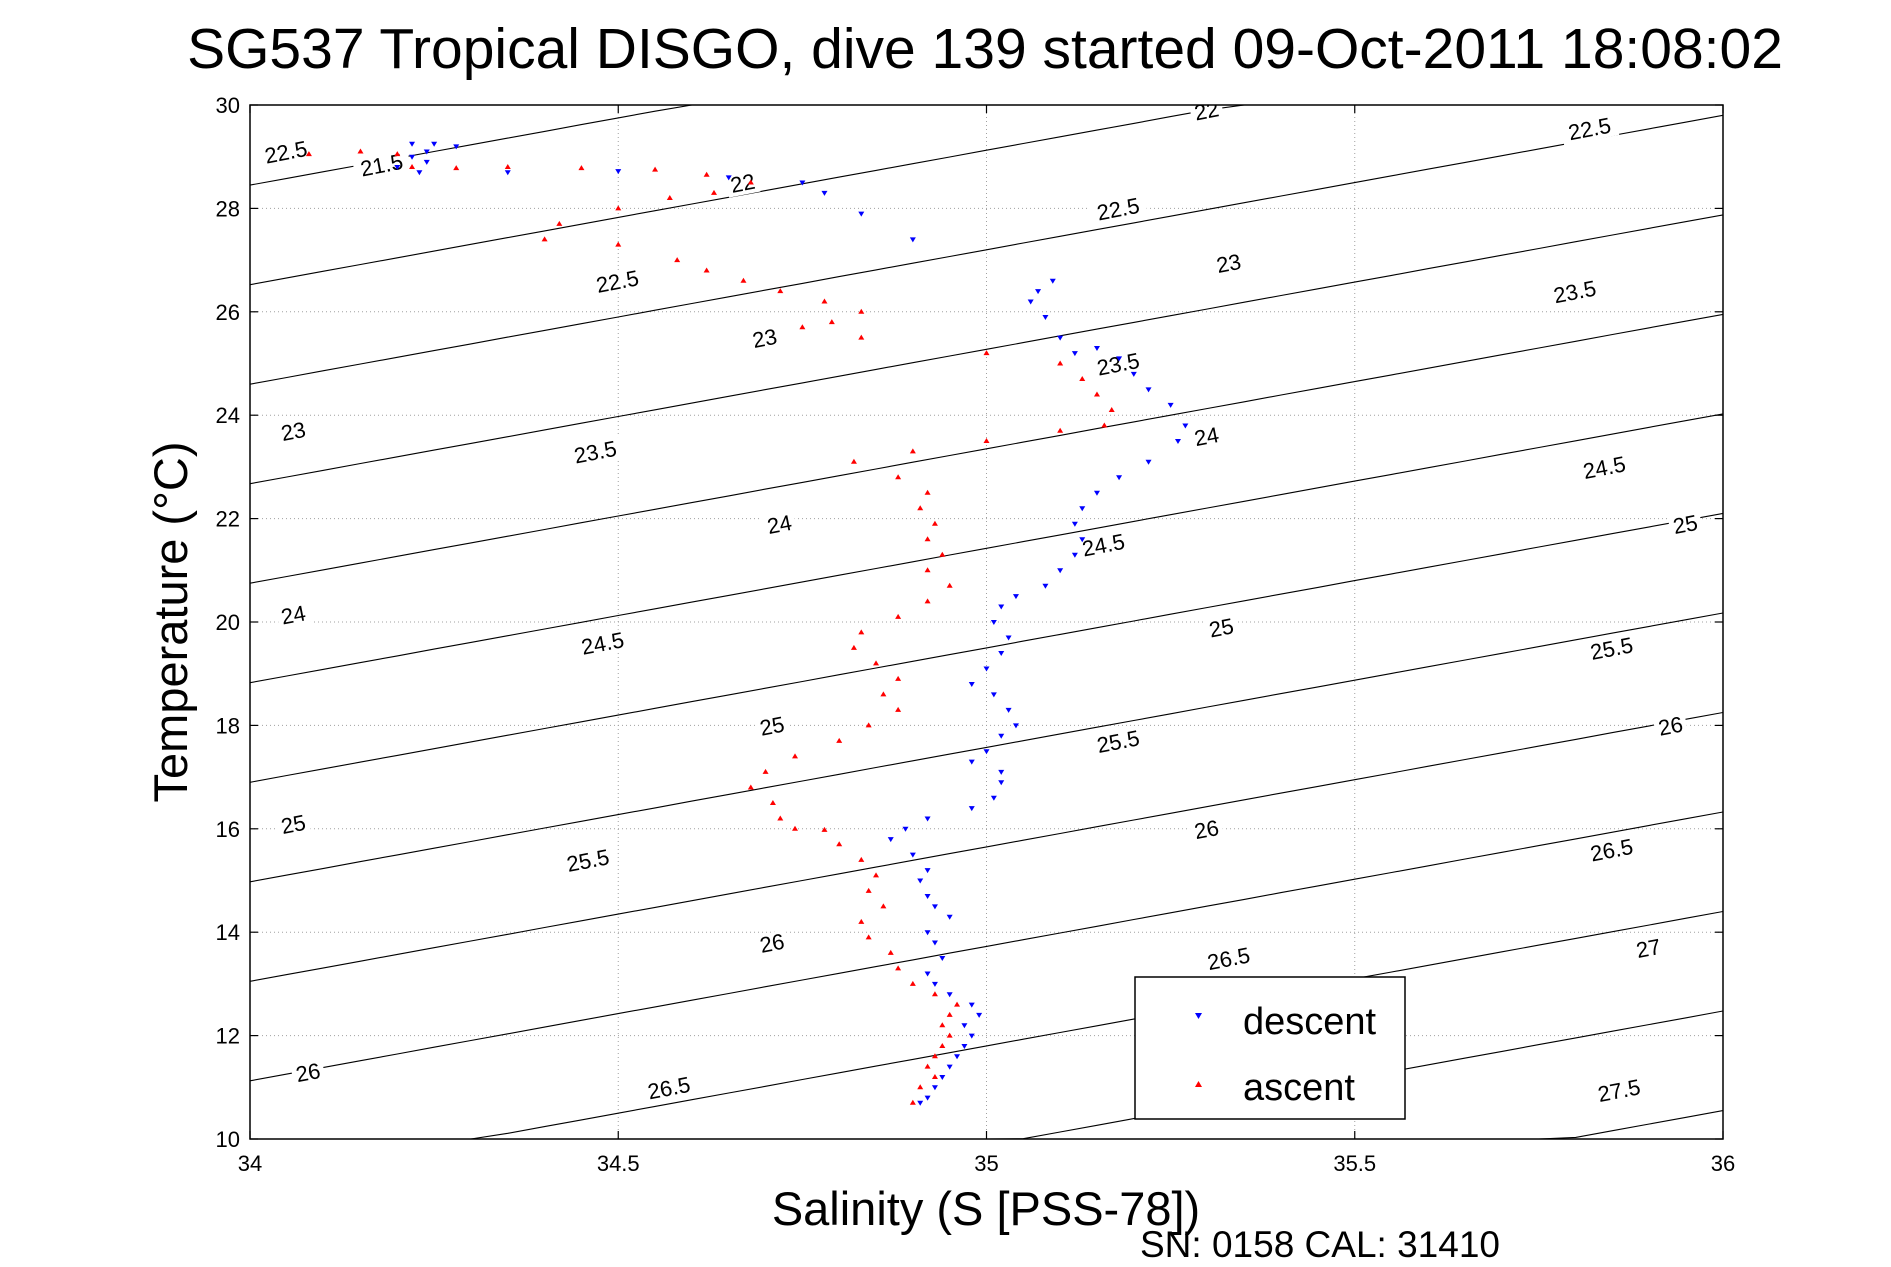  Describe the element at coordinates (1270, 1048) in the screenshot. I see `legend-box` at that location.